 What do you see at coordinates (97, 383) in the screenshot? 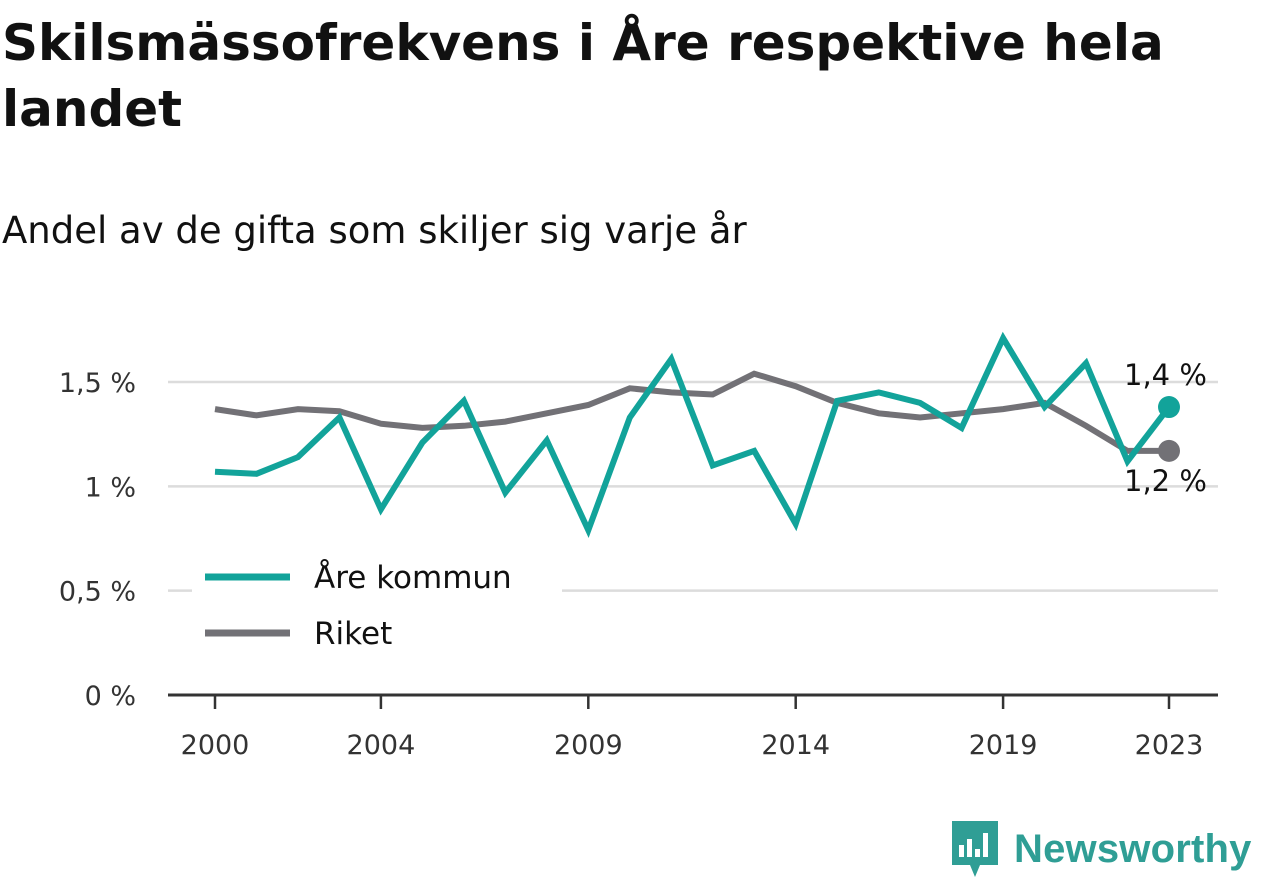
I see `y-tick-label: 1,5 %` at bounding box center [97, 383].